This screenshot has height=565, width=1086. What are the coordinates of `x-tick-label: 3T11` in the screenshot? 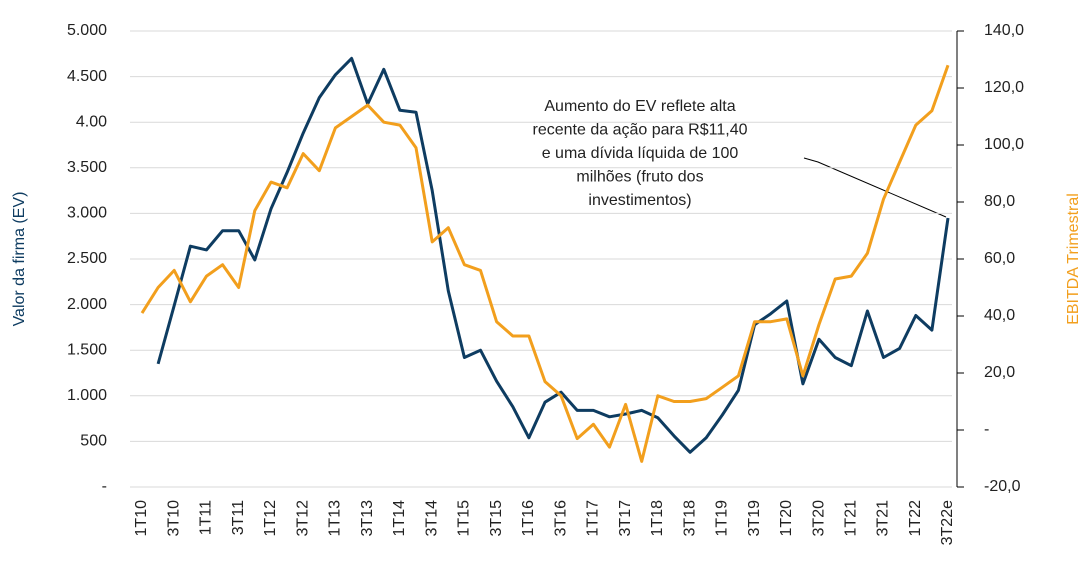 It's located at (238, 517).